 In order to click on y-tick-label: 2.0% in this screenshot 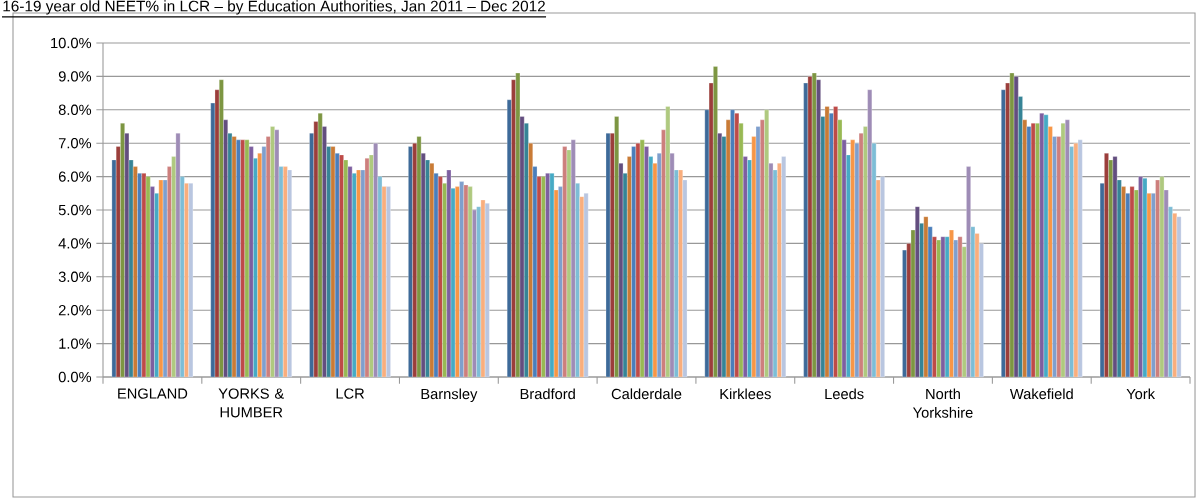, I will do `click(75, 310)`.